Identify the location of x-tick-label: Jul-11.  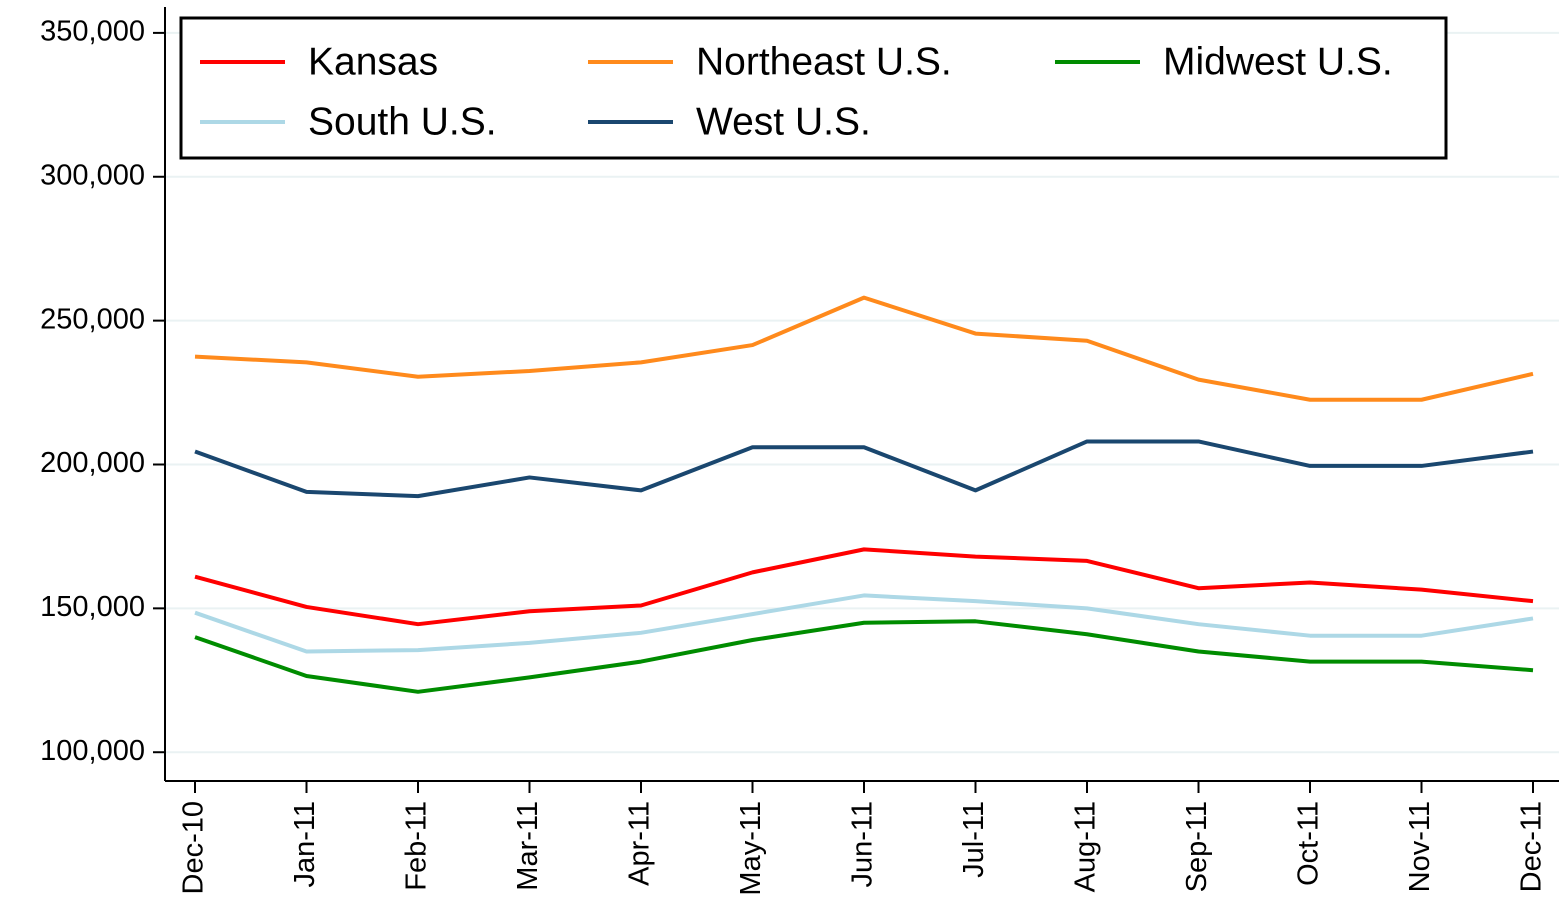
(974, 839).